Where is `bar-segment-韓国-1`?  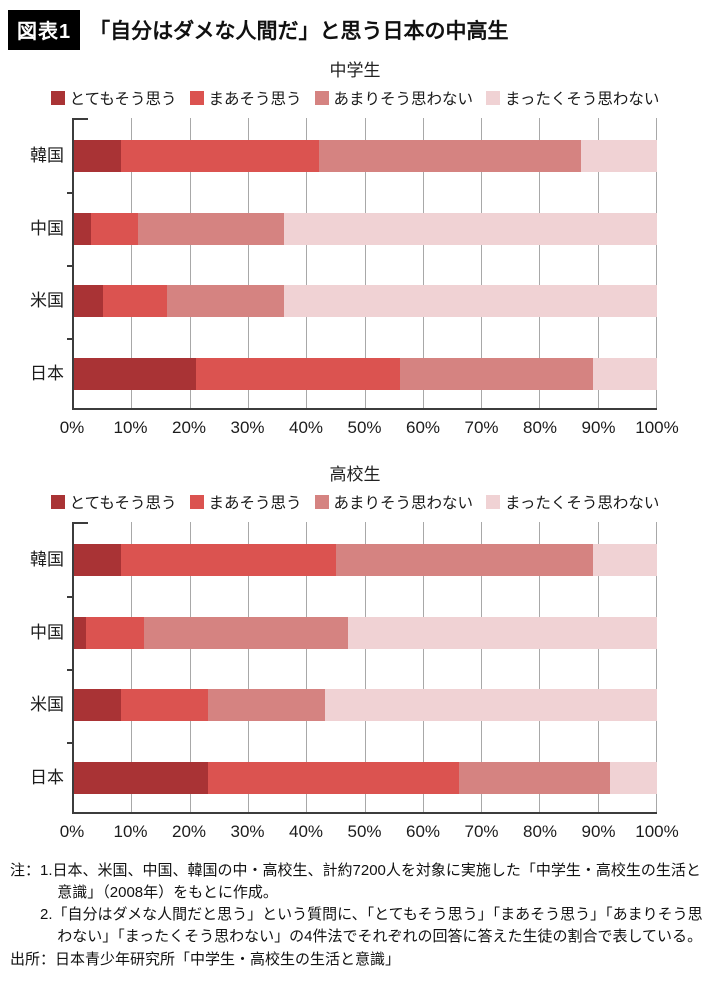 bar-segment-韓国-1 is located at coordinates (97, 156).